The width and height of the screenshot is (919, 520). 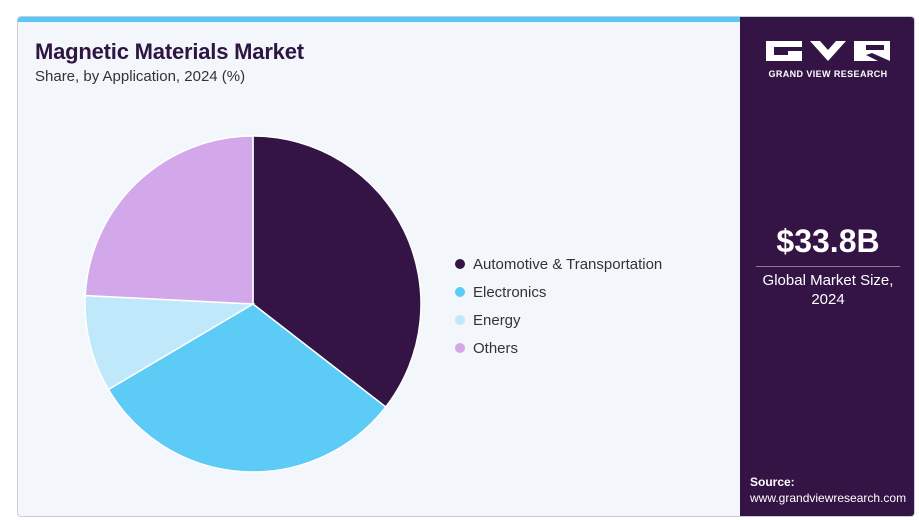 I want to click on legend-item: Others, so click(x=558, y=348).